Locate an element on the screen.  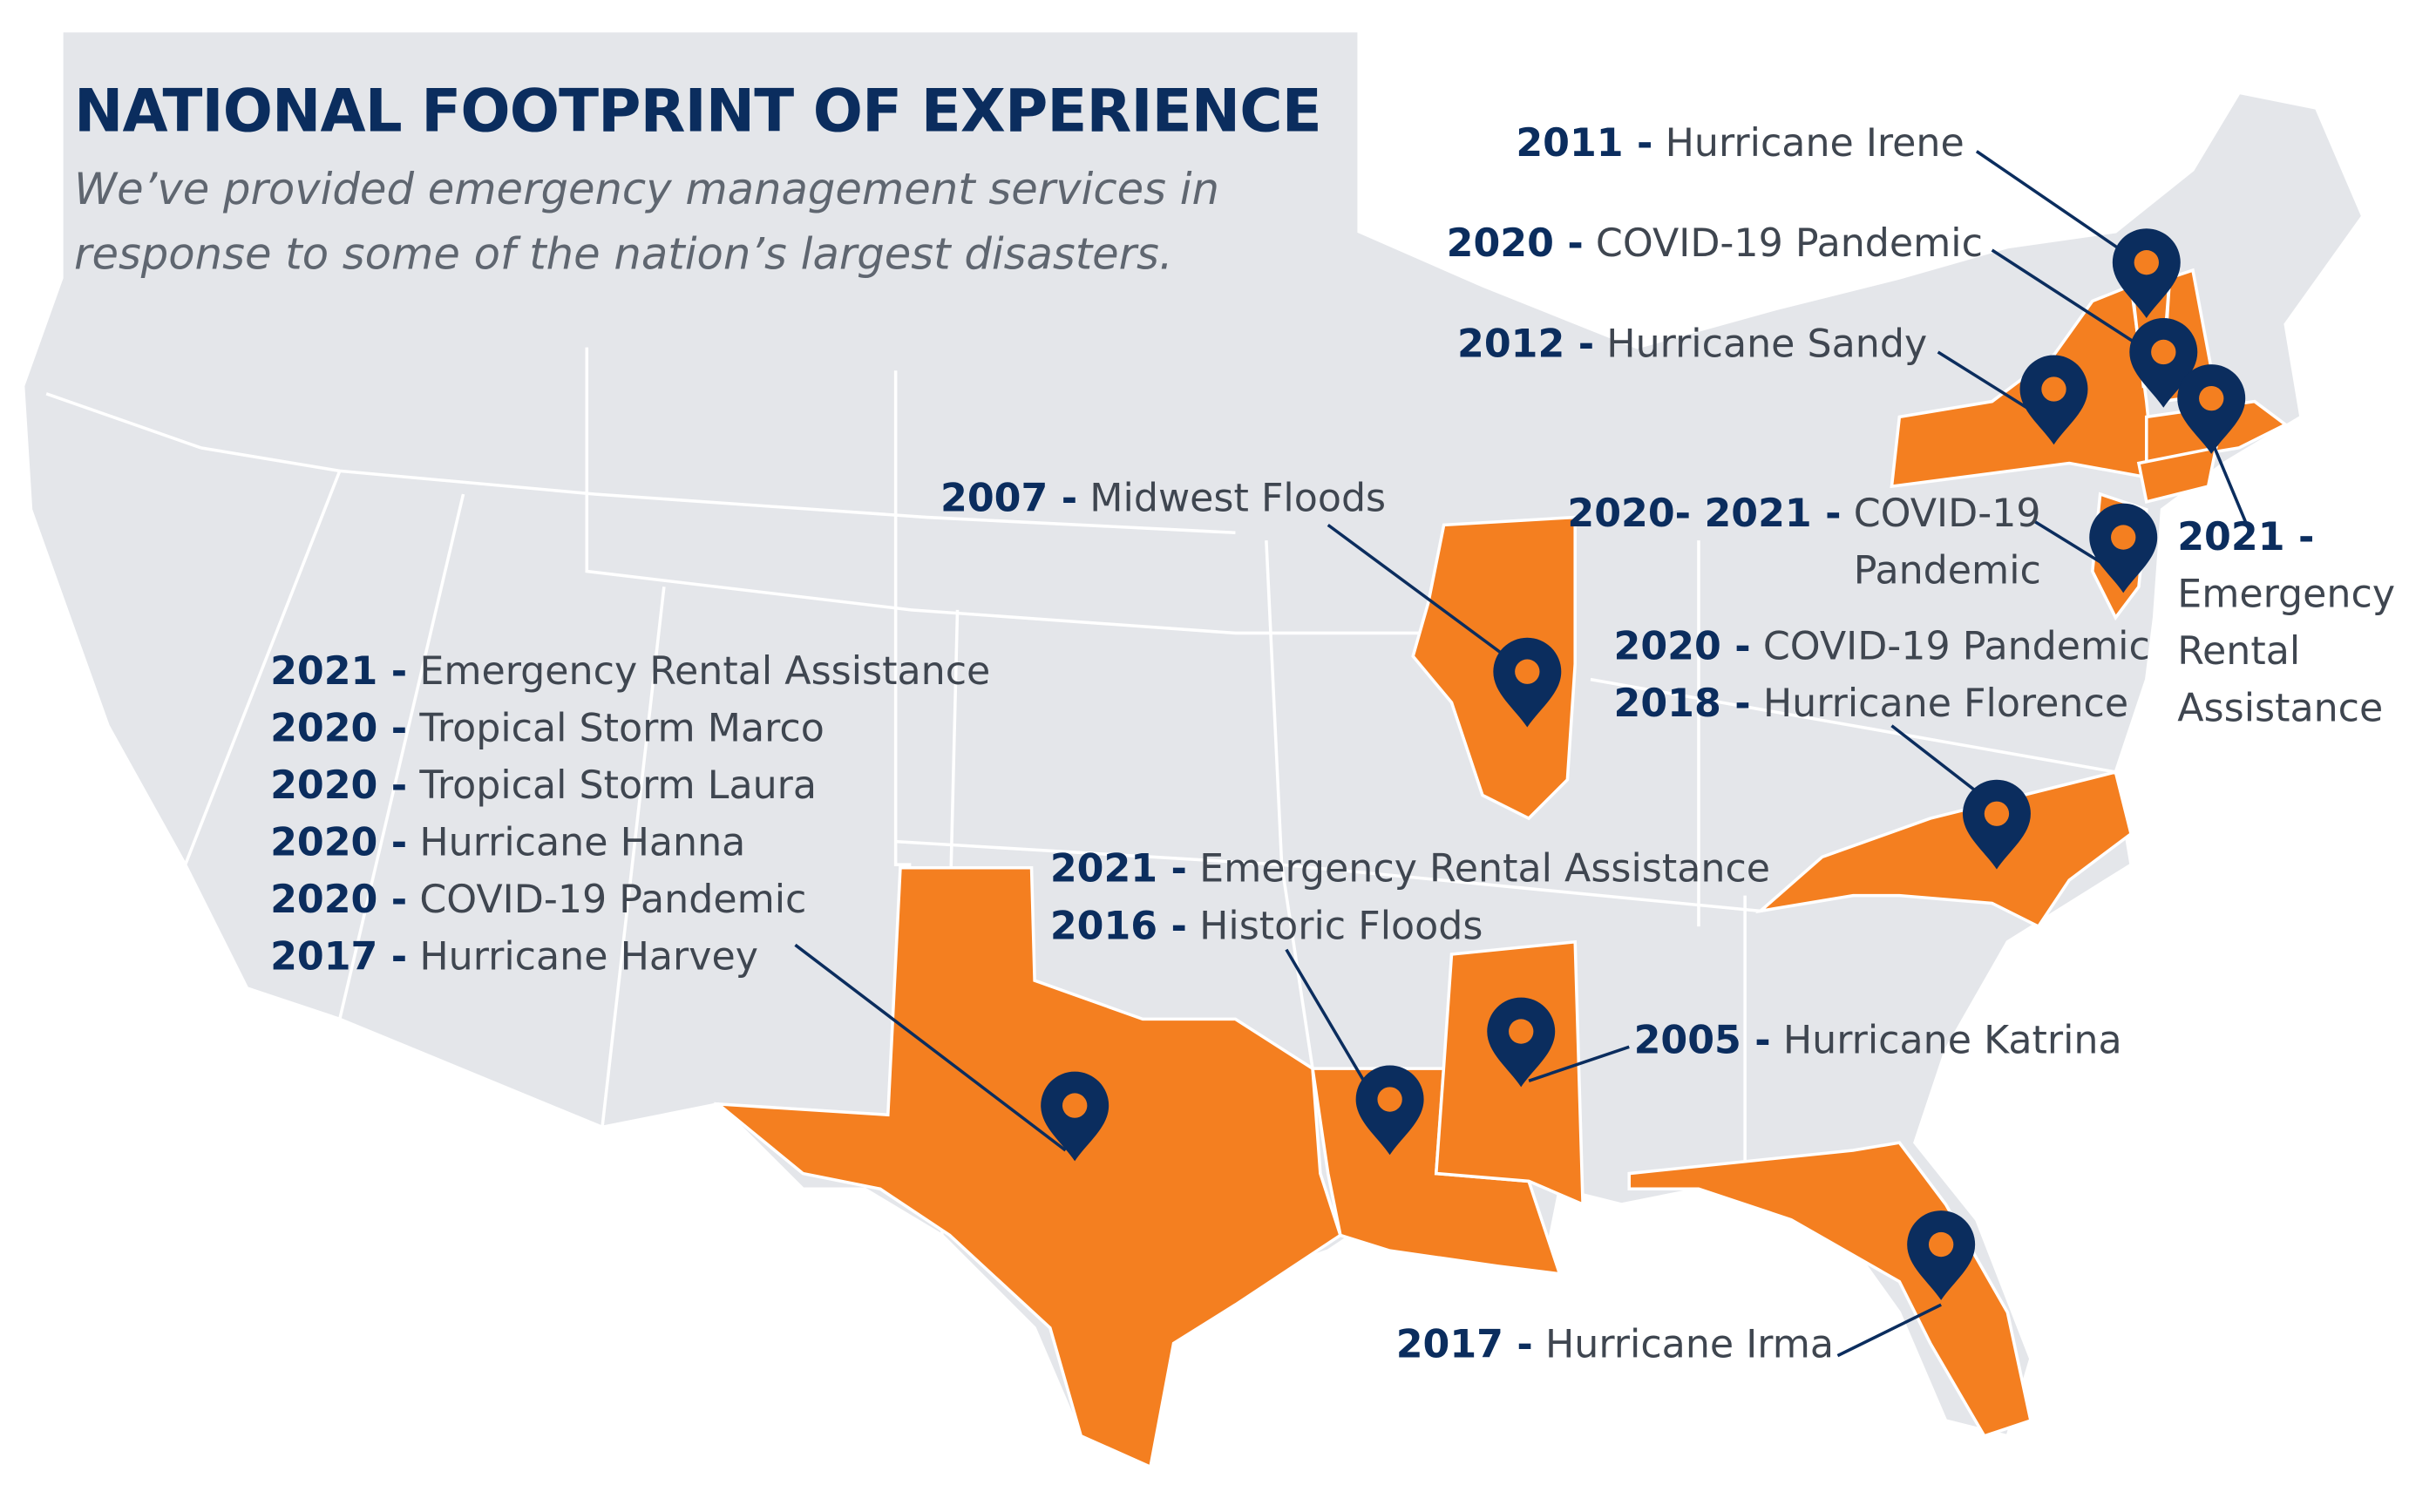
annotation: 2017 - Hurricane Irma is located at coordinates (1615, 1344).